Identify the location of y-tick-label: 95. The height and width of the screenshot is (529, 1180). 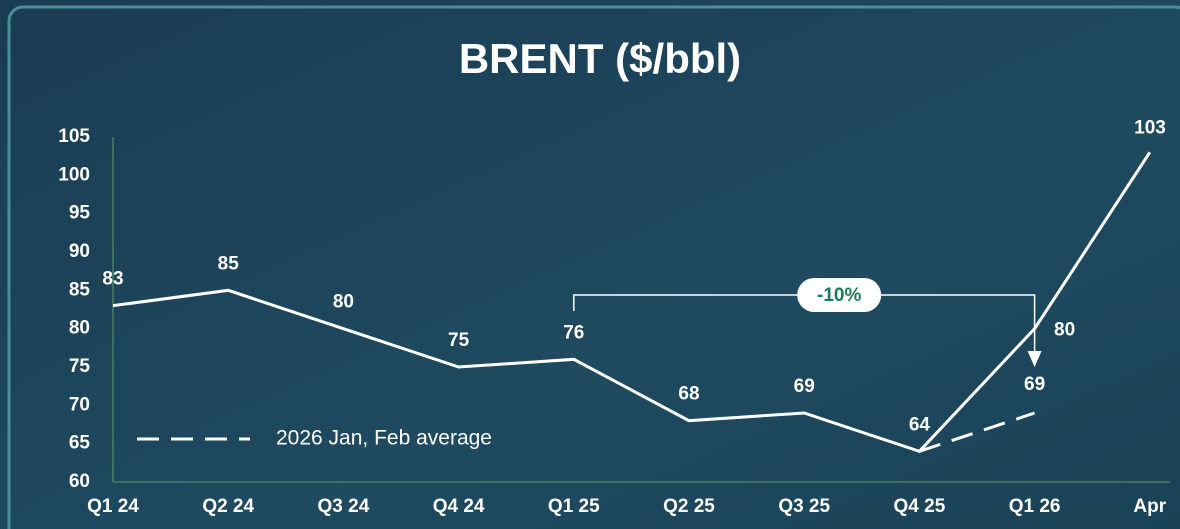
(80, 213).